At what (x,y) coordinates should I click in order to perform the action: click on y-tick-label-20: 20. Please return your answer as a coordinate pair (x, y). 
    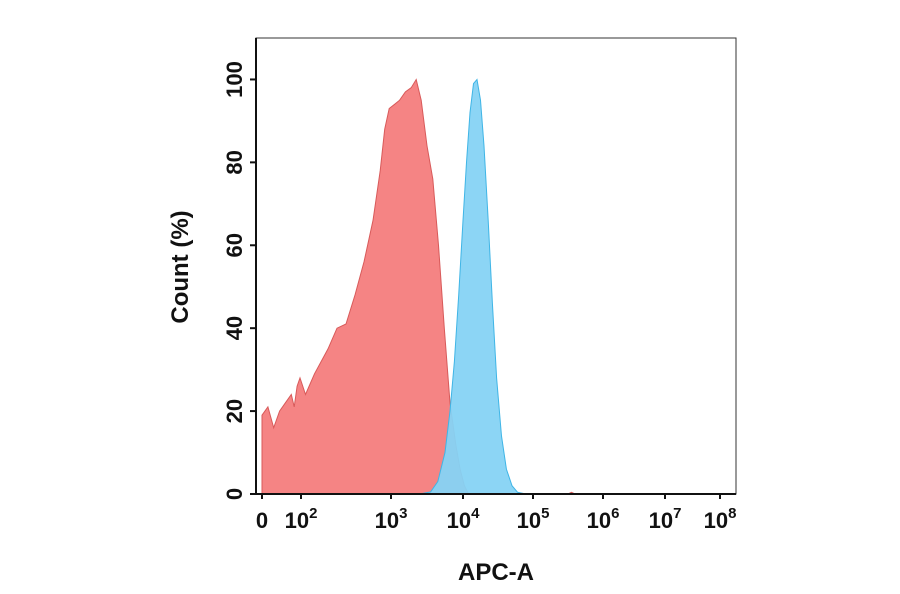
    Looking at the image, I should click on (234, 411).